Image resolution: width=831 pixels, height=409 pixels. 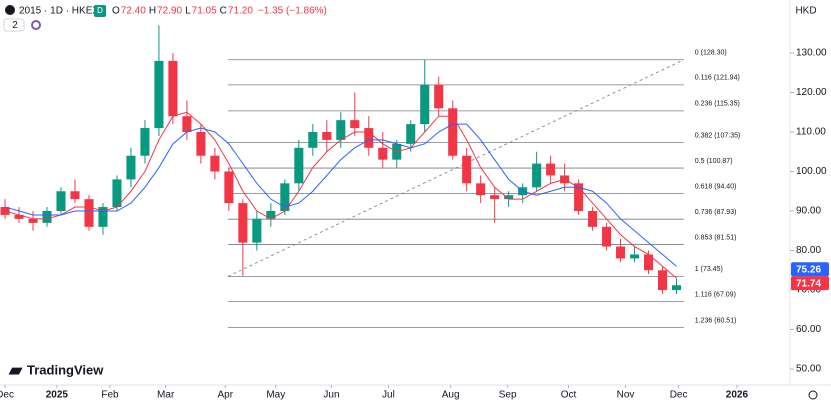 What do you see at coordinates (204, 11) in the screenshot?
I see `ohlc-value: 71.05` at bounding box center [204, 11].